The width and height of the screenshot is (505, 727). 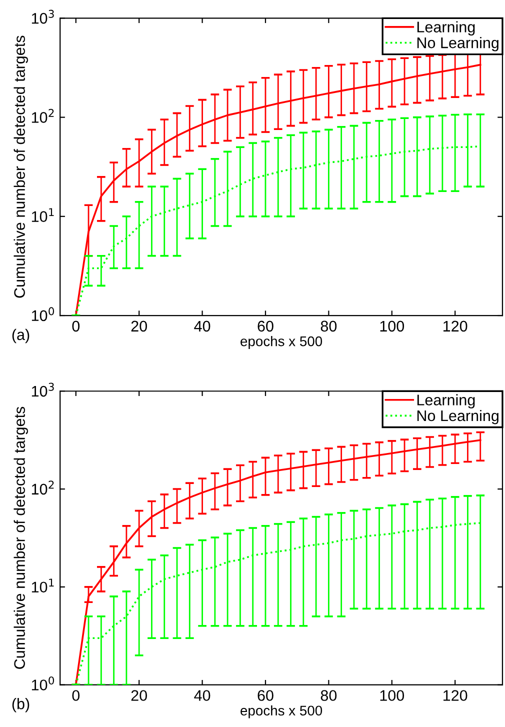 What do you see at coordinates (21, 705) in the screenshot?
I see `text: (b)` at bounding box center [21, 705].